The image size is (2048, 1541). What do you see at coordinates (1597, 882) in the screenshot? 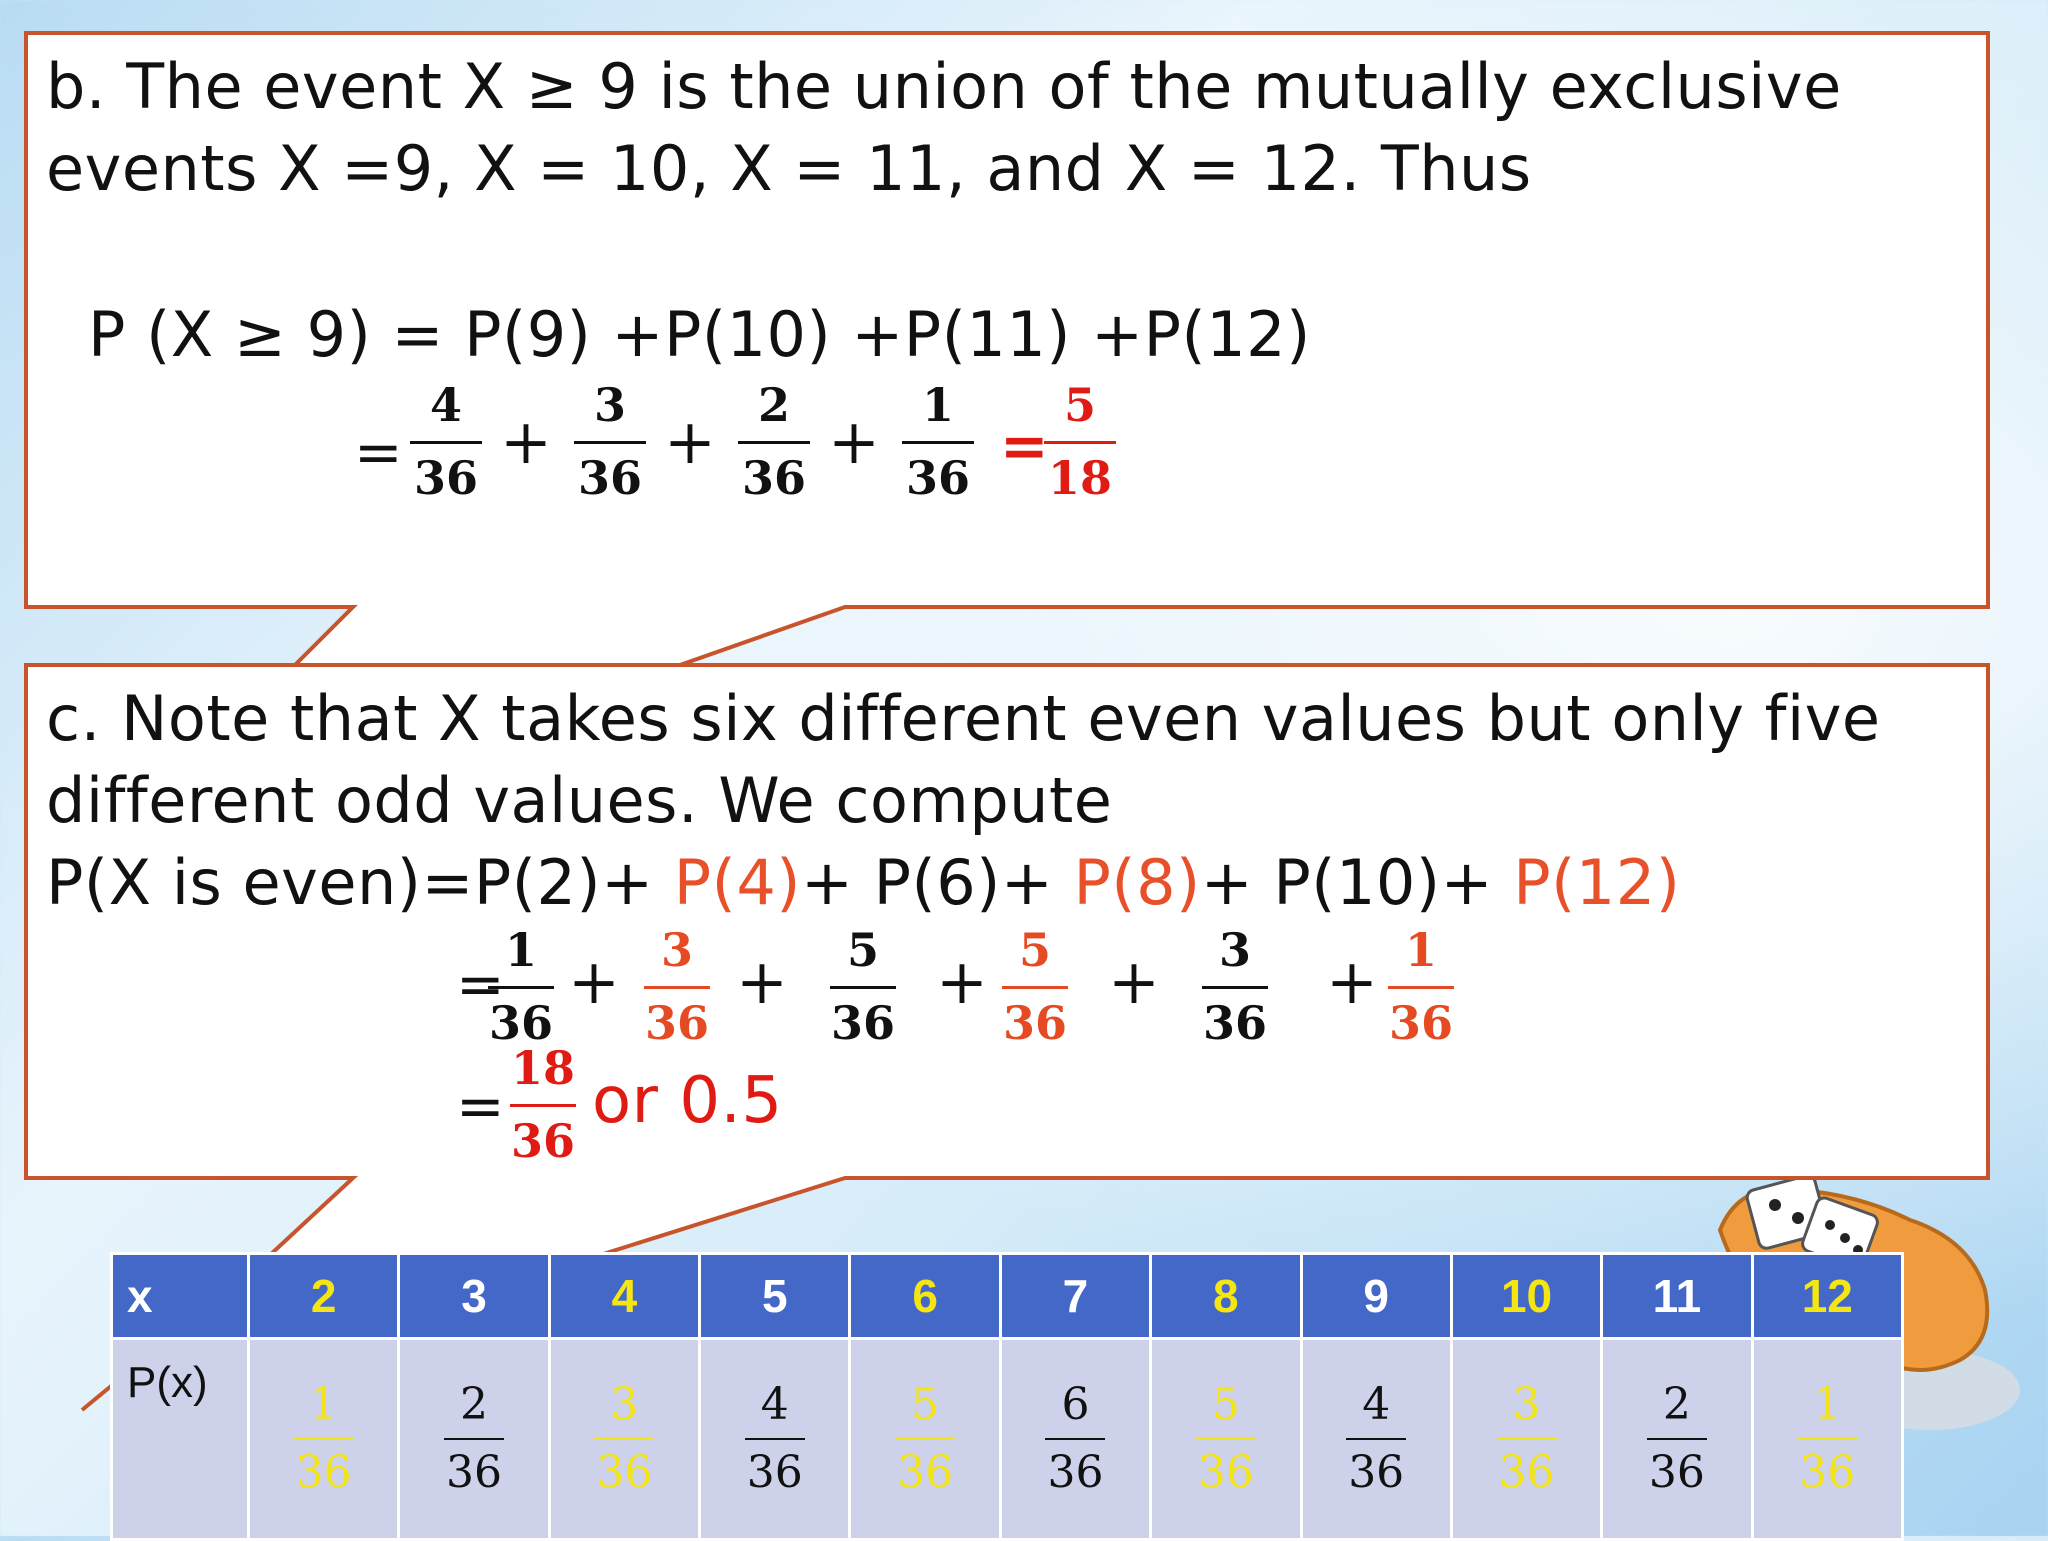
I see `term-p12: P(12)` at bounding box center [1597, 882].